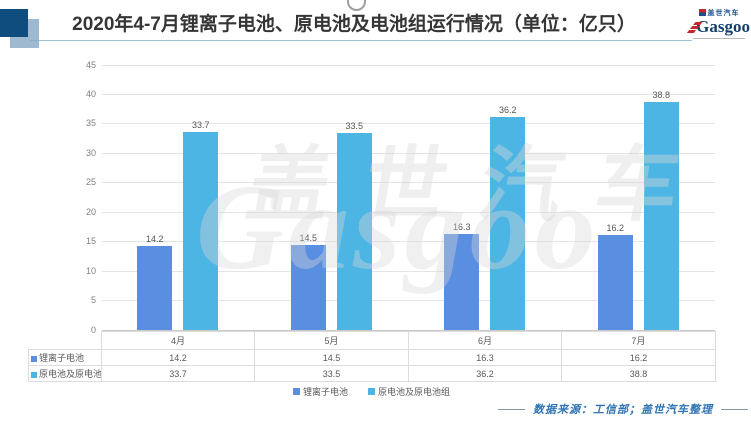 Image resolution: width=751 pixels, height=422 pixels. I want to click on table-series-name: 锂离子电池, so click(65, 357).